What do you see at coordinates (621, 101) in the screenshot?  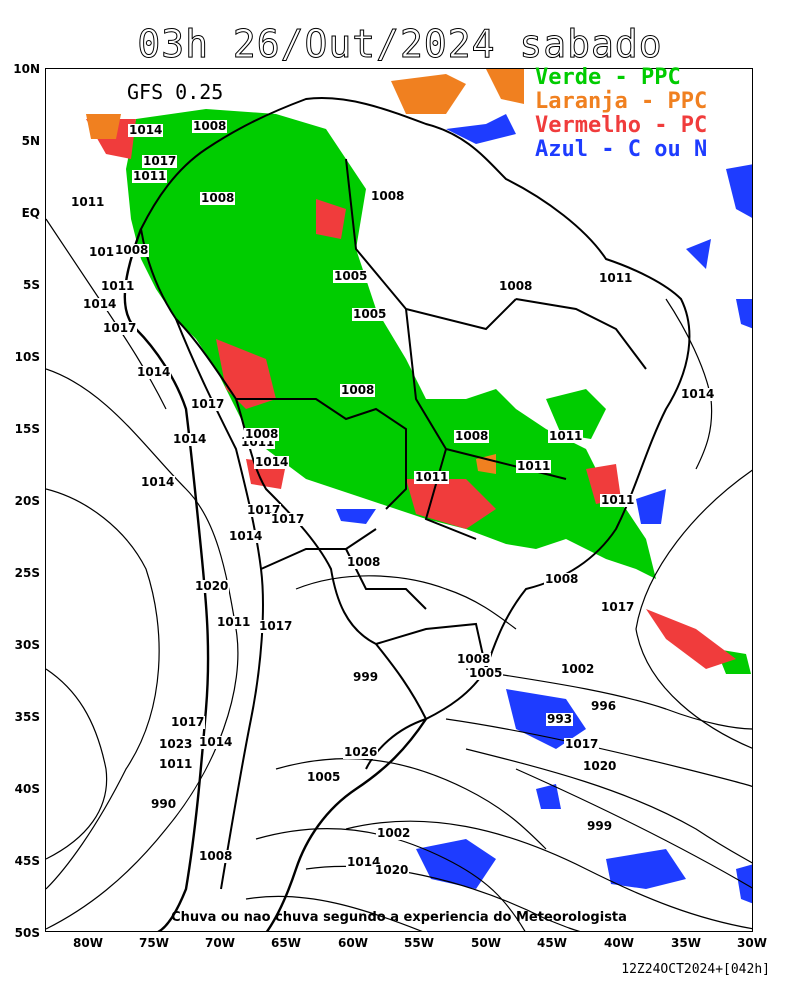 I see `legend-orange: Laranja - PPC` at bounding box center [621, 101].